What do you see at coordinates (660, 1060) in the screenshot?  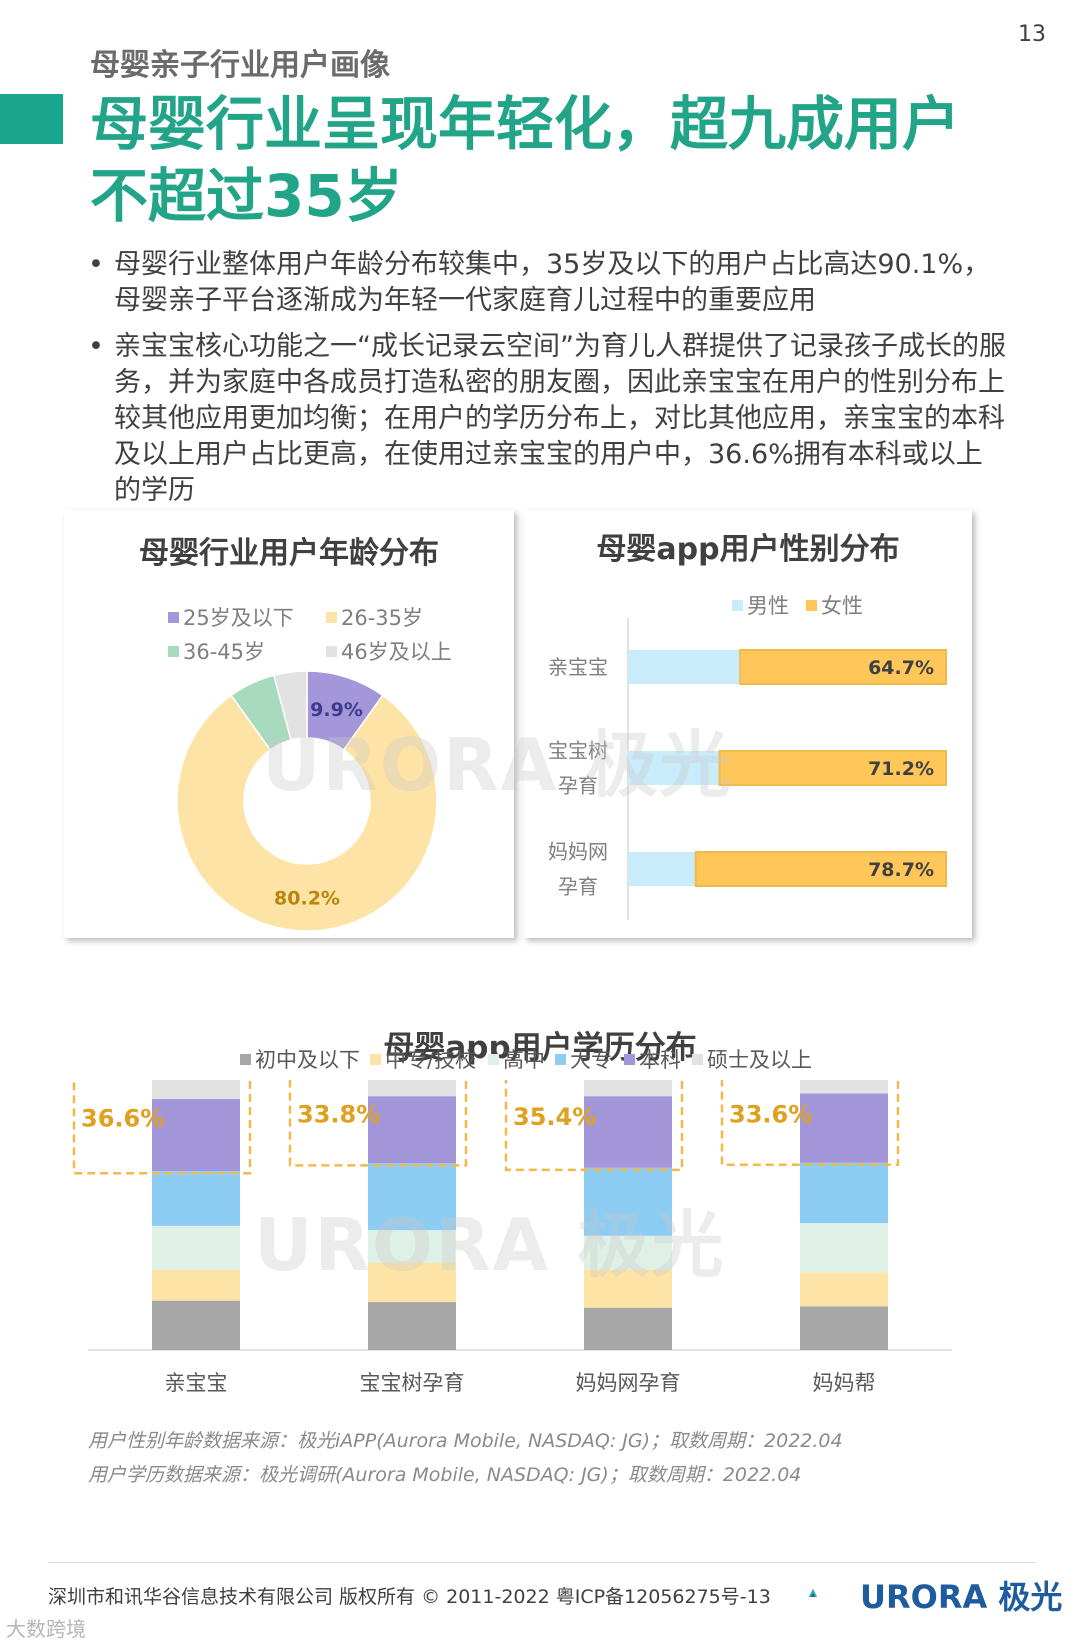 I see `legend-text: 本科` at bounding box center [660, 1060].